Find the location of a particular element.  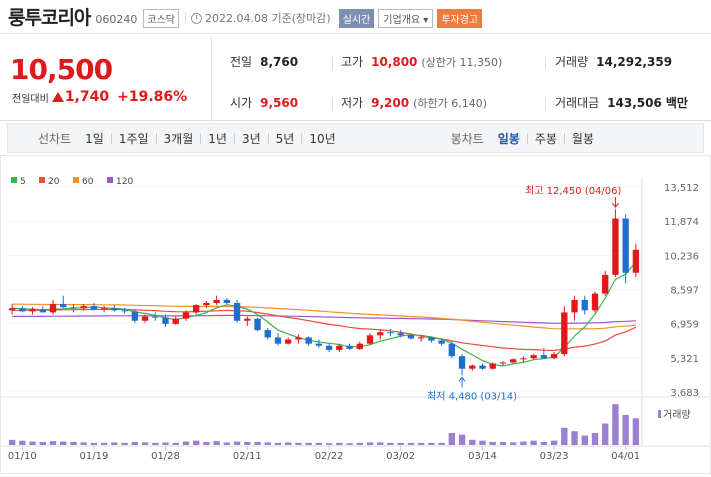

monthly-candle-tab: 월봉 is located at coordinates (582, 138).